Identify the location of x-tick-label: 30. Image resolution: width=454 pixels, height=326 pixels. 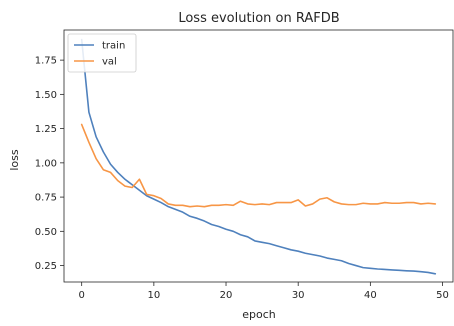
(298, 295).